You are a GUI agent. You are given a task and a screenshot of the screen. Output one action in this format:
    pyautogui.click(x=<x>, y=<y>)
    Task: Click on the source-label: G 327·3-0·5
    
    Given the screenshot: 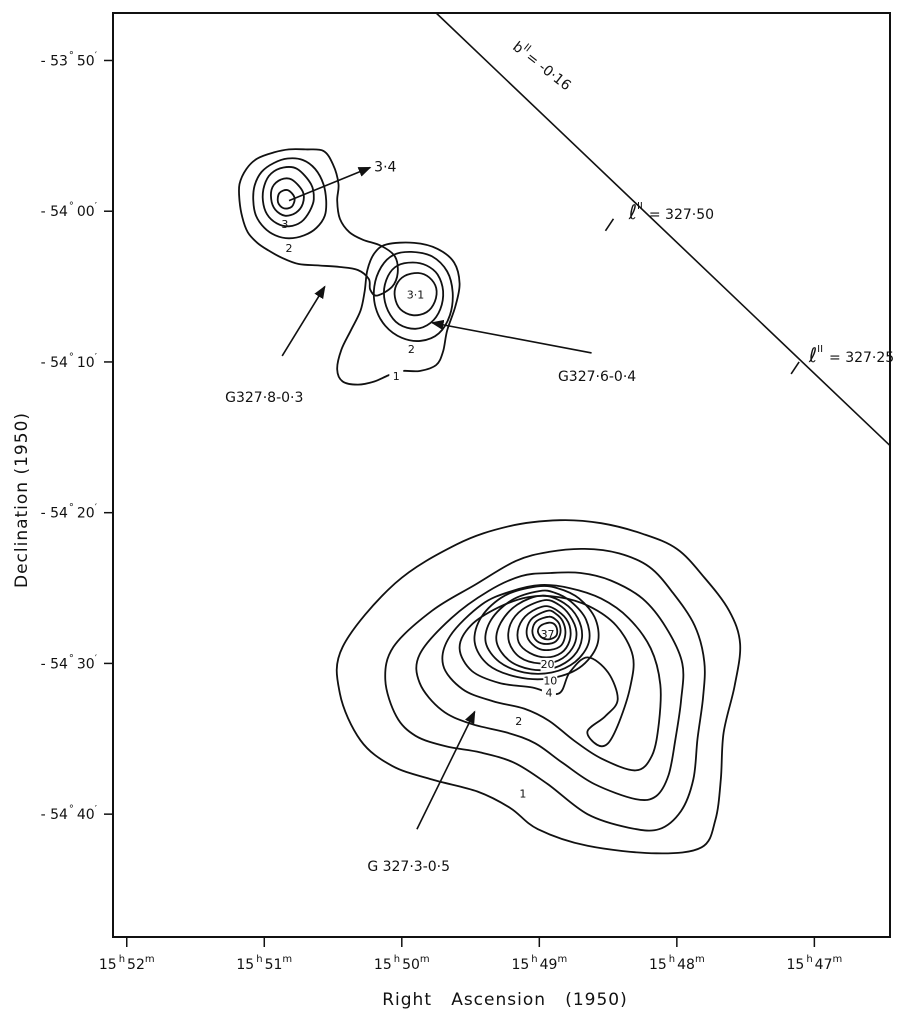 What is the action you would take?
    pyautogui.click(x=408, y=867)
    